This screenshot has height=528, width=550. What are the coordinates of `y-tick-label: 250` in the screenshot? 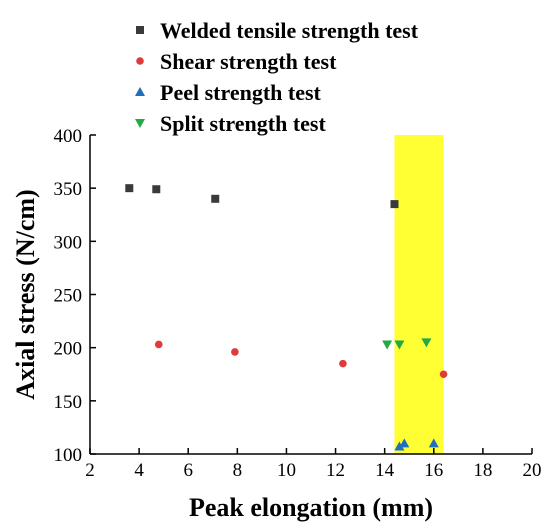 It's located at (68, 296).